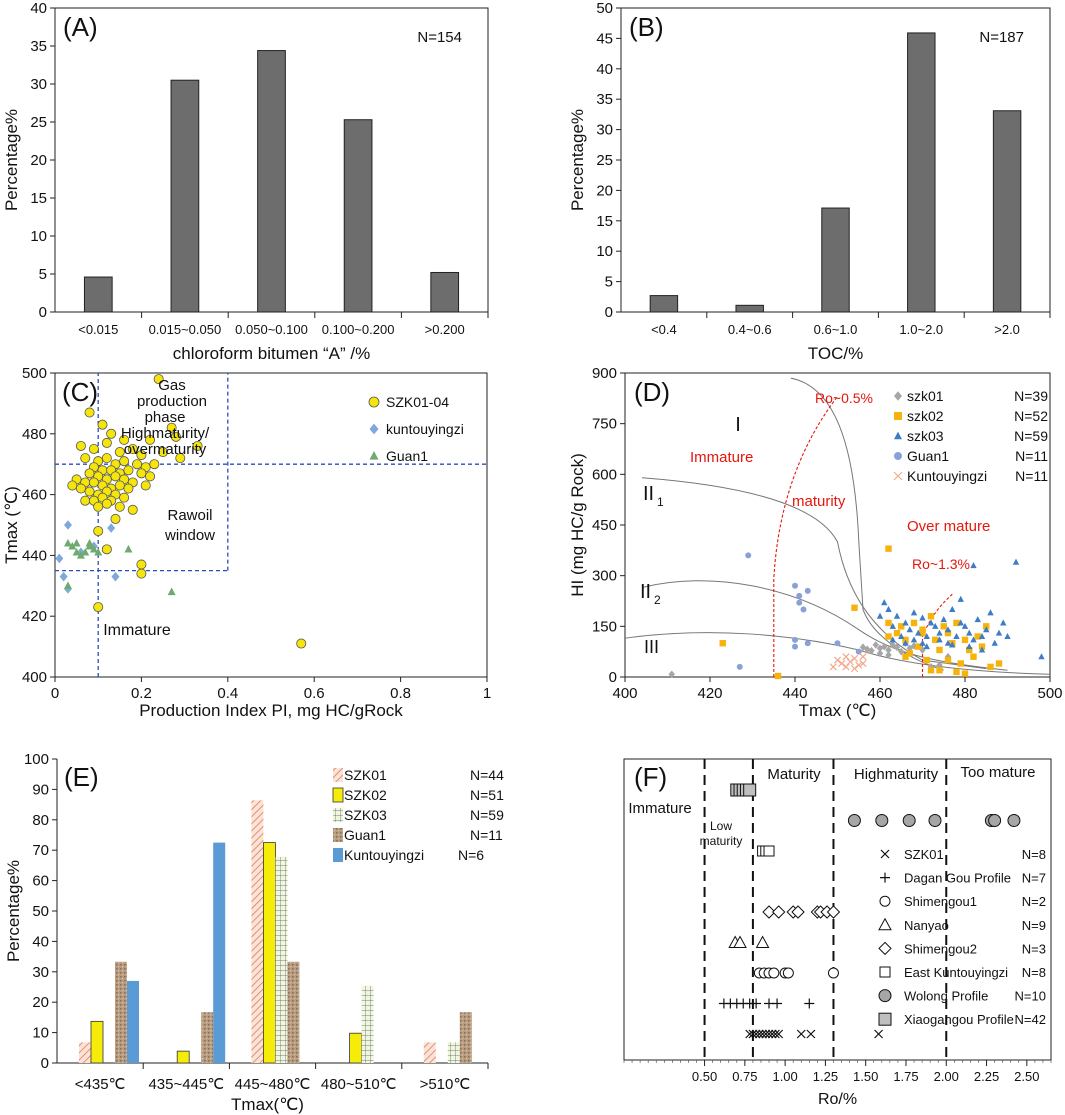 The height and width of the screenshot is (1115, 1065). What do you see at coordinates (604, 38) in the screenshot?
I see `y-tick-label: 45` at bounding box center [604, 38].